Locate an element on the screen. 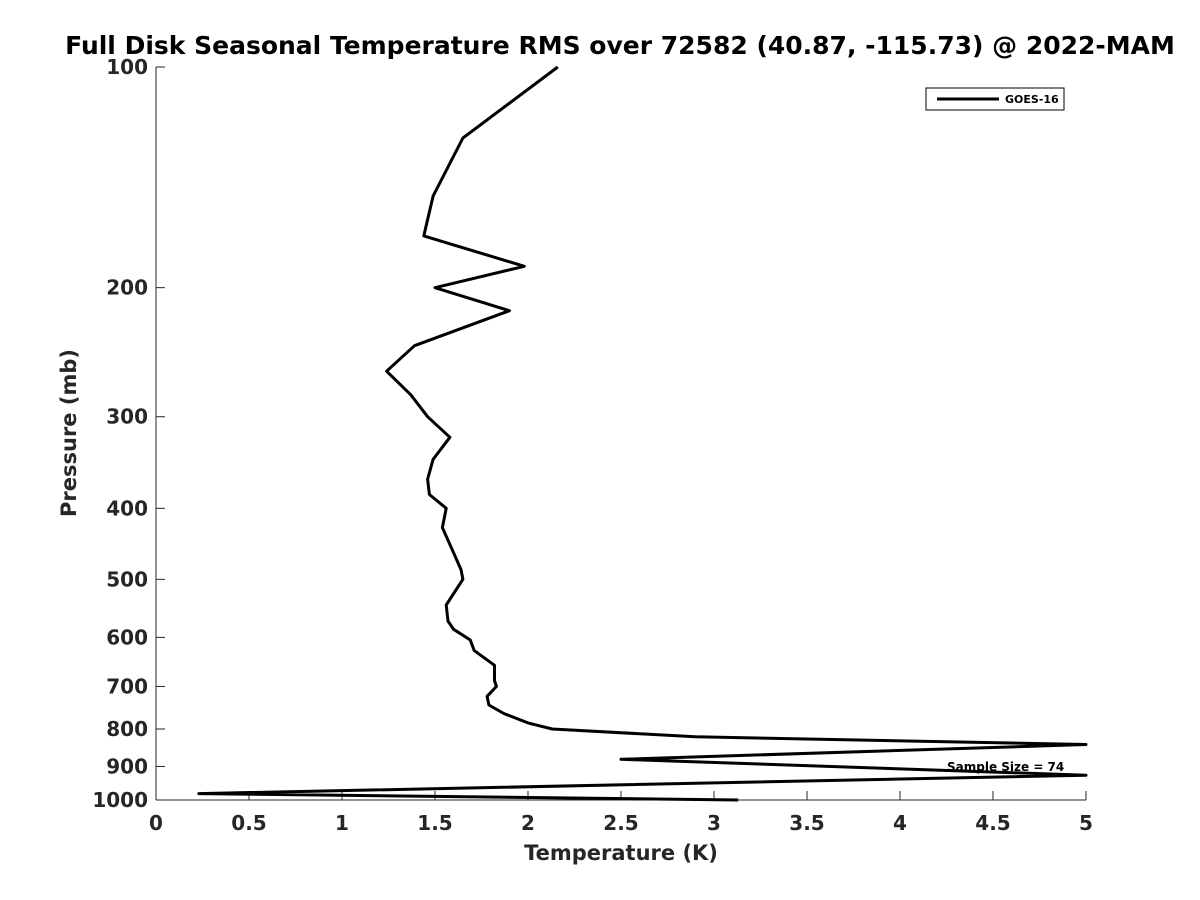  x-tick-label: 4 is located at coordinates (900, 823).